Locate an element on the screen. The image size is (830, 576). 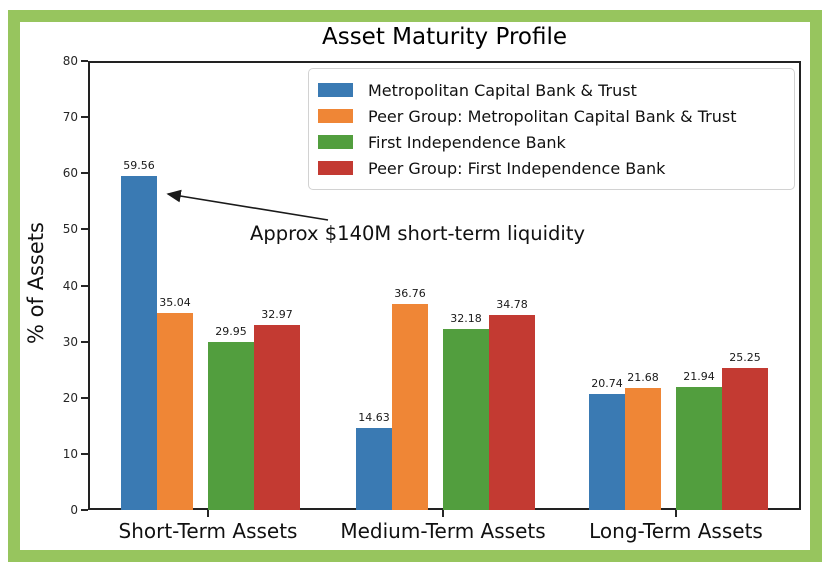
bar-value-label: 32.97 is located at coordinates (277, 314).